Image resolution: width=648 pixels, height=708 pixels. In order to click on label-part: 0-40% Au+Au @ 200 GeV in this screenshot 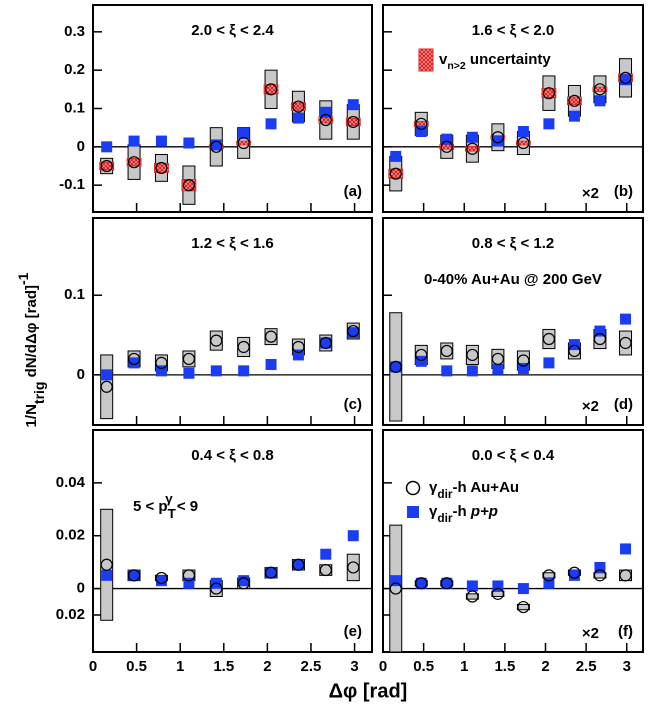, I will do `click(513, 279)`.